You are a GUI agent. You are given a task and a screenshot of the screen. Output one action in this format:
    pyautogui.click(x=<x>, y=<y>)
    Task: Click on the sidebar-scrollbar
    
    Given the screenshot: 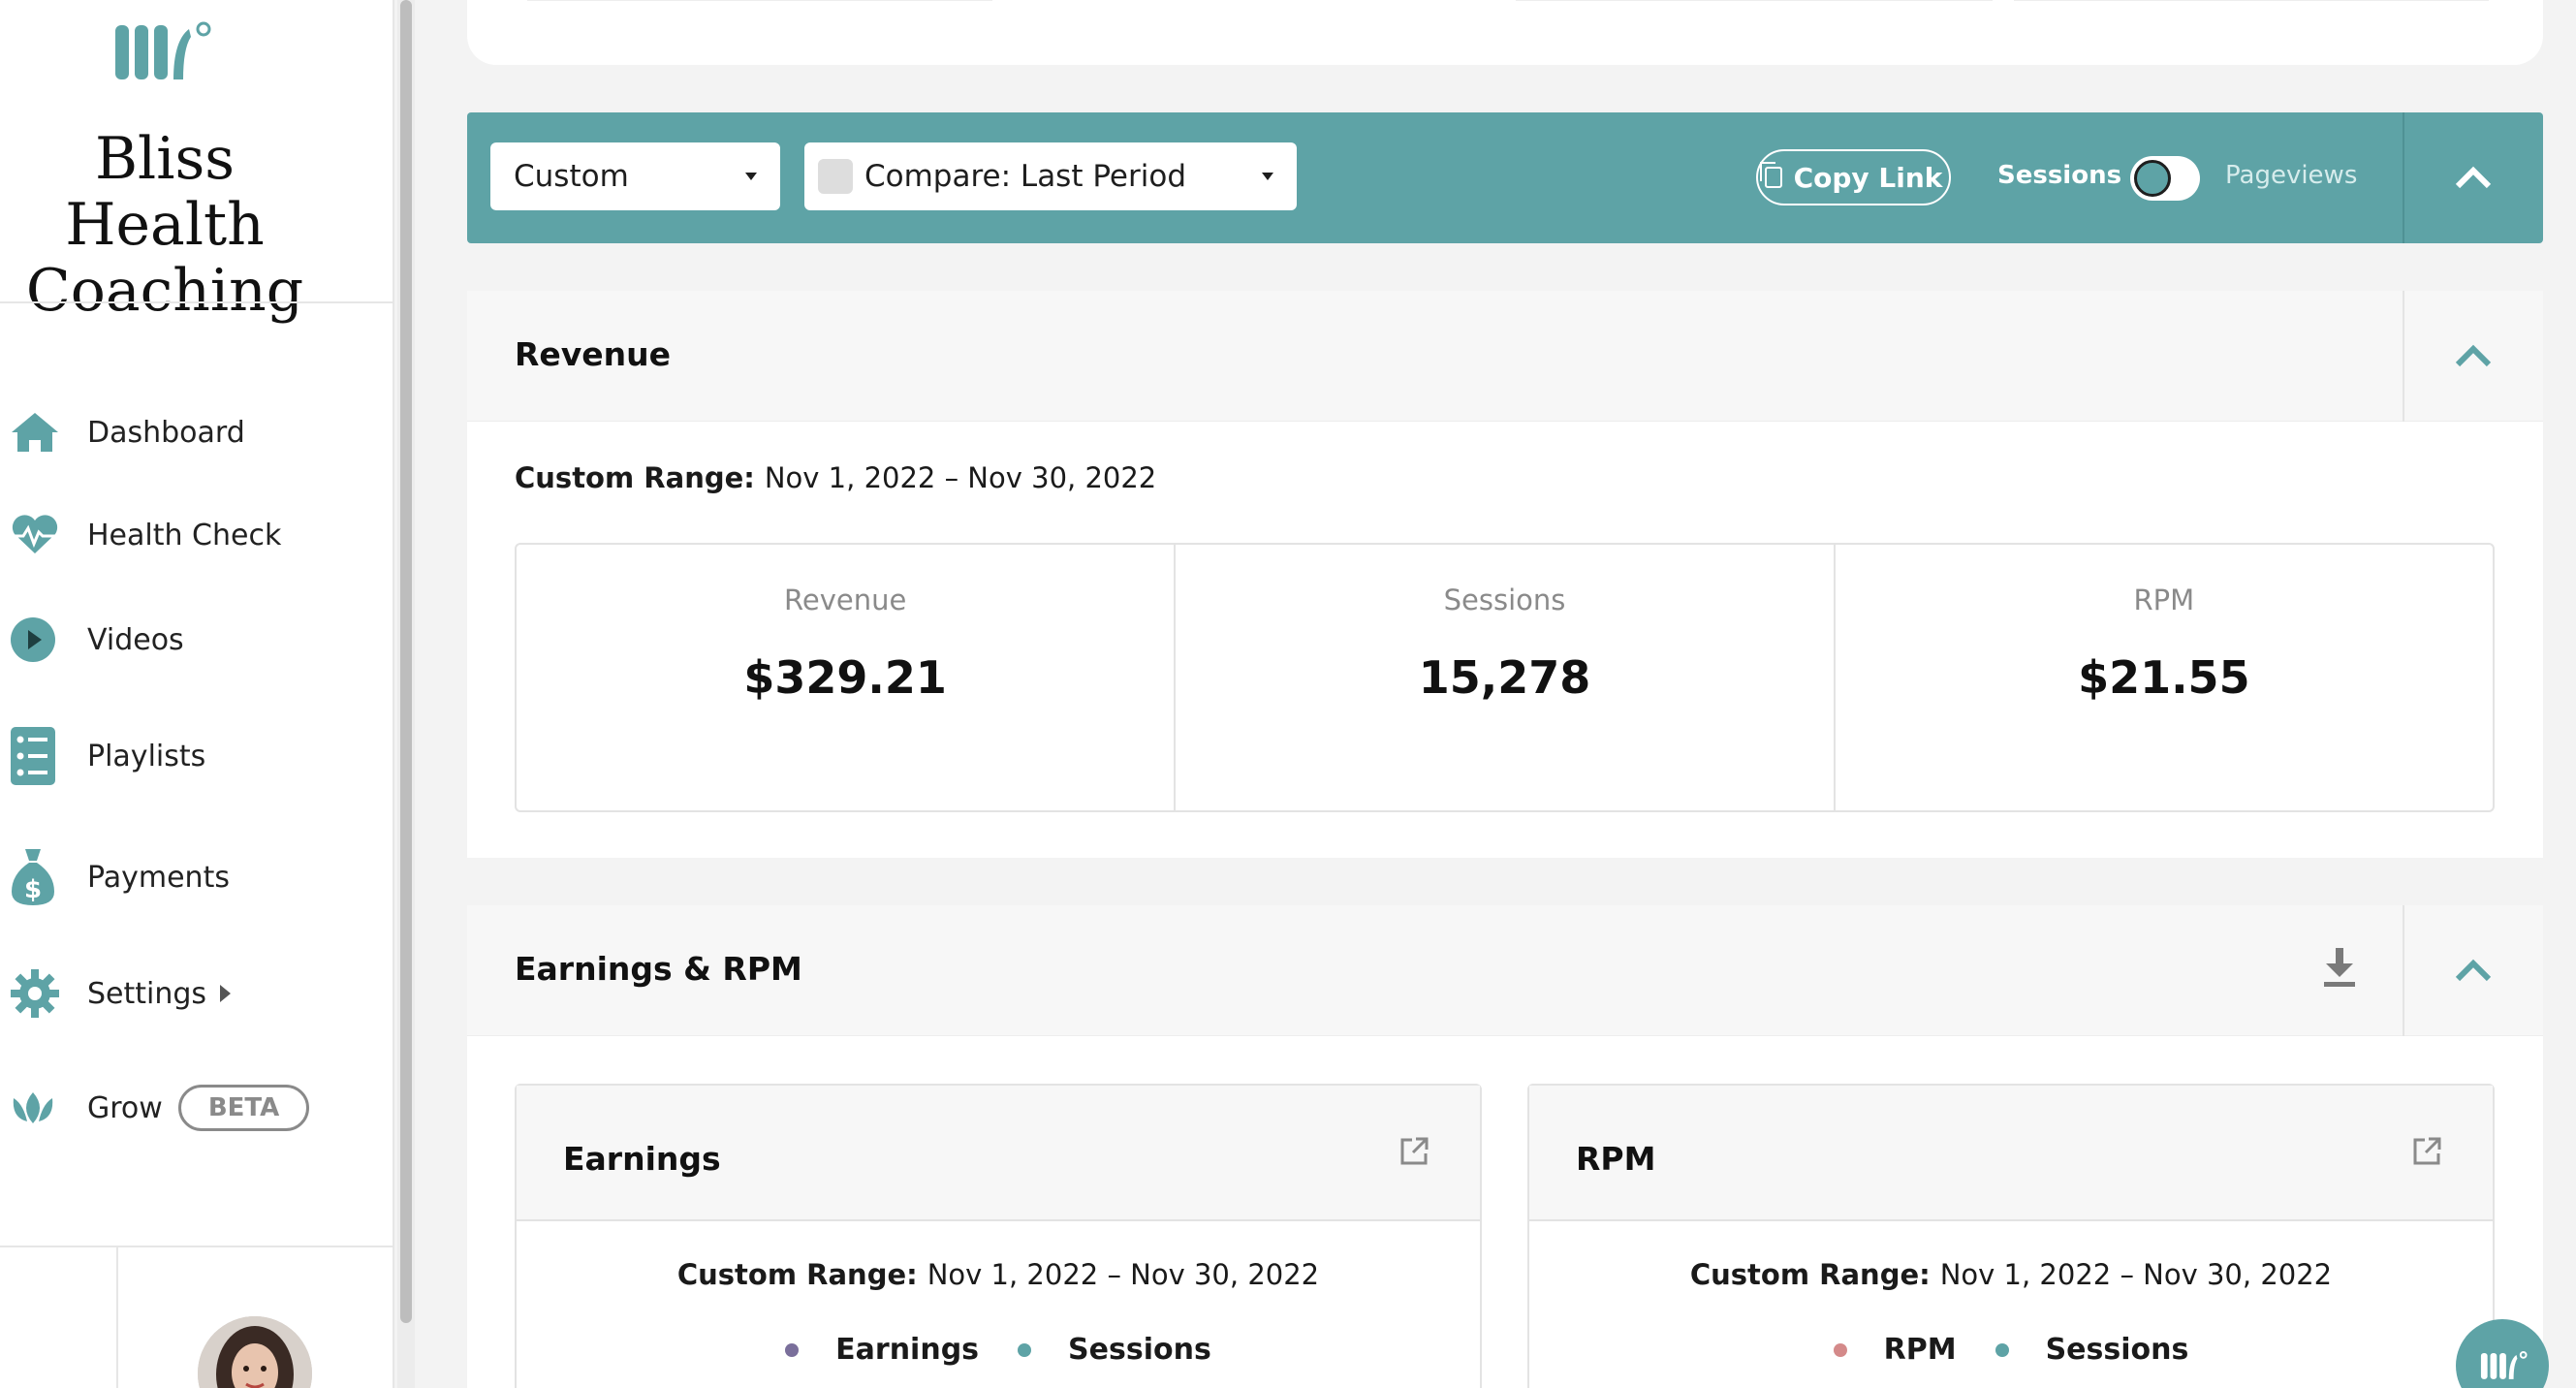 What is the action you would take?
    pyautogui.click(x=406, y=694)
    